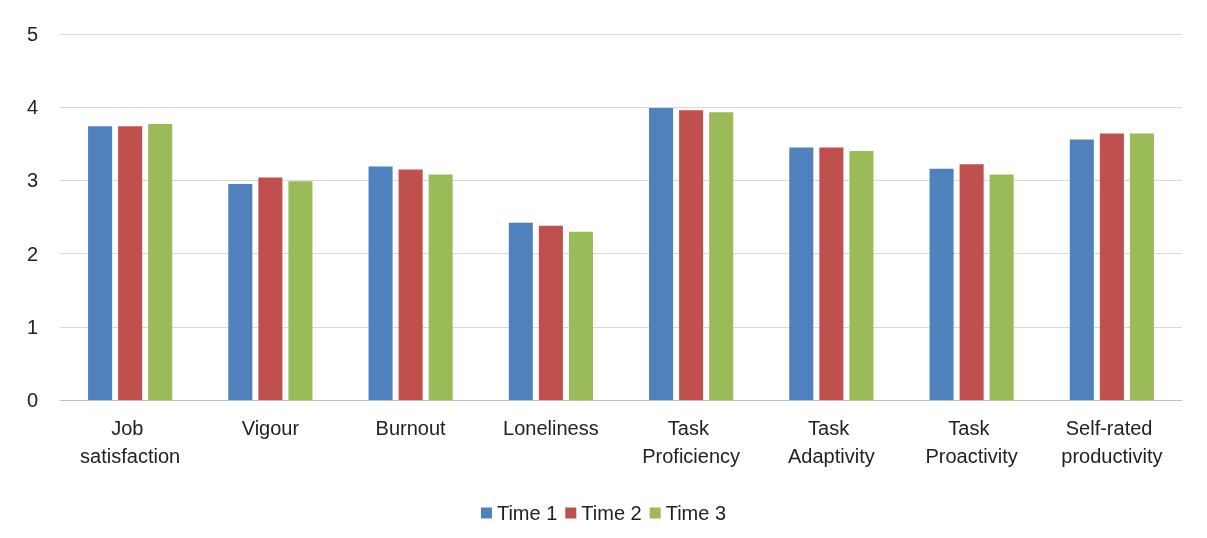 This screenshot has width=1207, height=538. Describe the element at coordinates (831, 442) in the screenshot. I see `x-tick-label: Task Adaptivity` at that location.